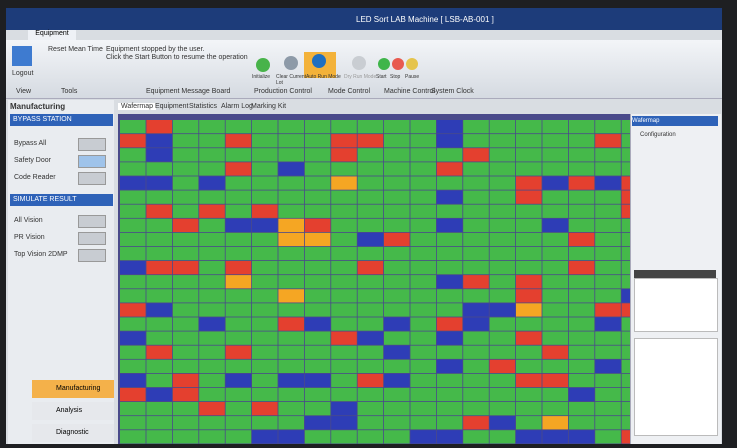 Image resolution: width=737 pixels, height=448 pixels. What do you see at coordinates (323, 77) in the screenshot?
I see `control-label: Auto Run Mode` at bounding box center [323, 77].